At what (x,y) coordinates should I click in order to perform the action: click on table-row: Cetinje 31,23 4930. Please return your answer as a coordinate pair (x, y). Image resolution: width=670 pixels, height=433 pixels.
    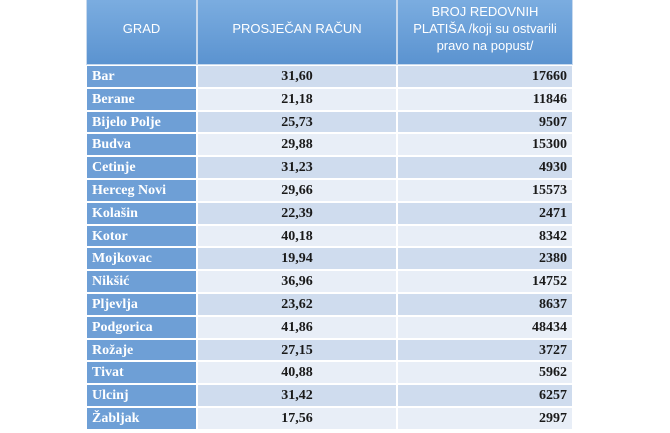
    Looking at the image, I should click on (329, 167).